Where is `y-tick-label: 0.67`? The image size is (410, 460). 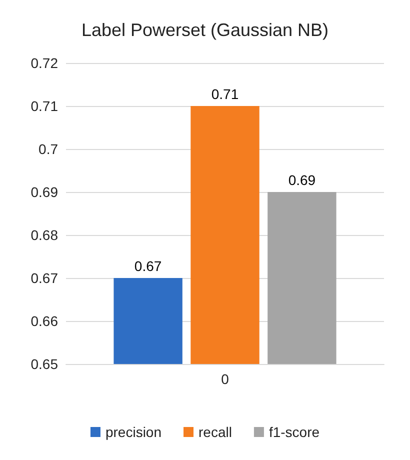 y-tick-label: 0.67 is located at coordinates (44, 278).